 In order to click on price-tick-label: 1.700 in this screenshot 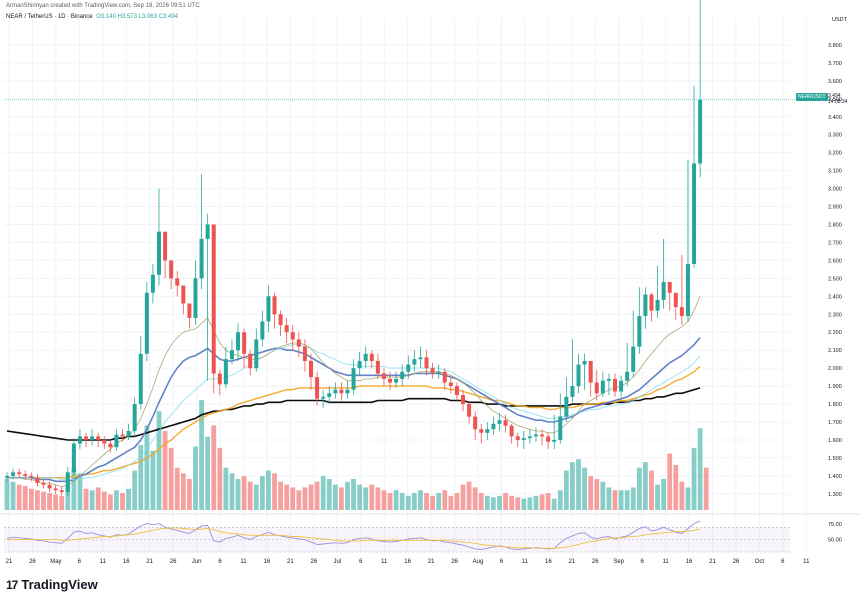, I will do `click(835, 423)`.